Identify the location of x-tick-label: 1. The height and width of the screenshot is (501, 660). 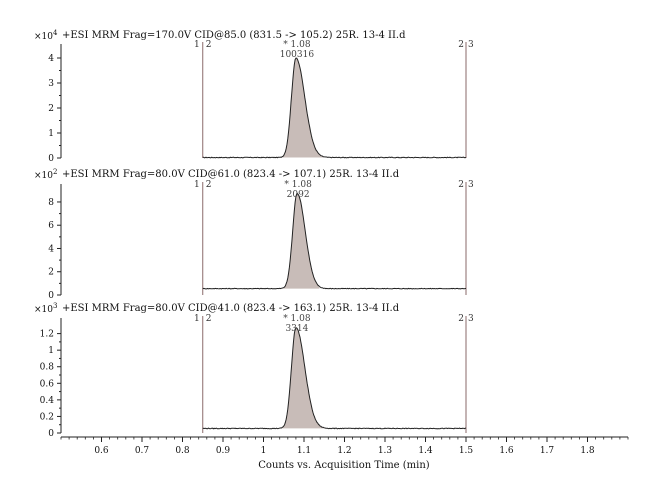
(264, 451).